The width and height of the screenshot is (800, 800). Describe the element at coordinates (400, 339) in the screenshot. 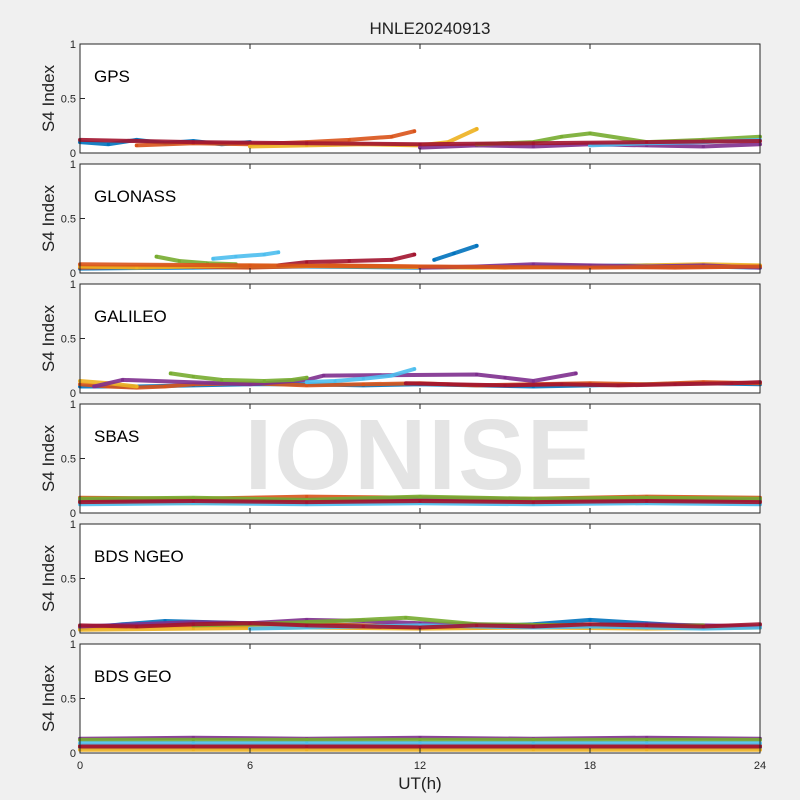

I see `panel-2: 0 0.5 1 GALILEO S4 Index` at that location.